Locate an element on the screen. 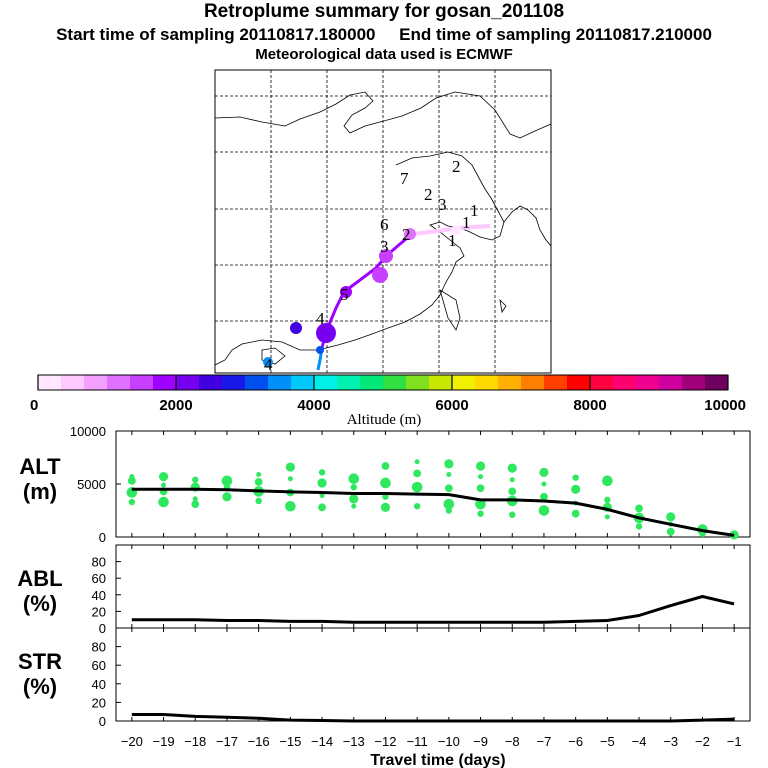 The height and width of the screenshot is (768, 768). panel-frame is located at coordinates (433, 674).